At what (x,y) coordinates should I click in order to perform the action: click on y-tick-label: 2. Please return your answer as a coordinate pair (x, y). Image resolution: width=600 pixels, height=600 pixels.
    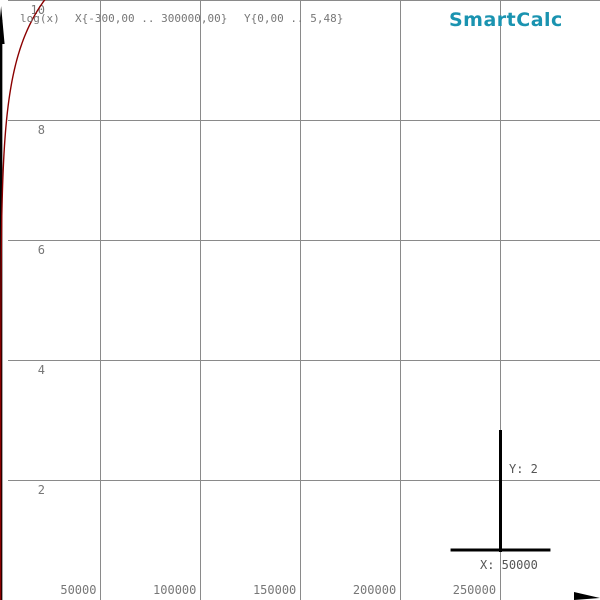
    Looking at the image, I should click on (41, 490).